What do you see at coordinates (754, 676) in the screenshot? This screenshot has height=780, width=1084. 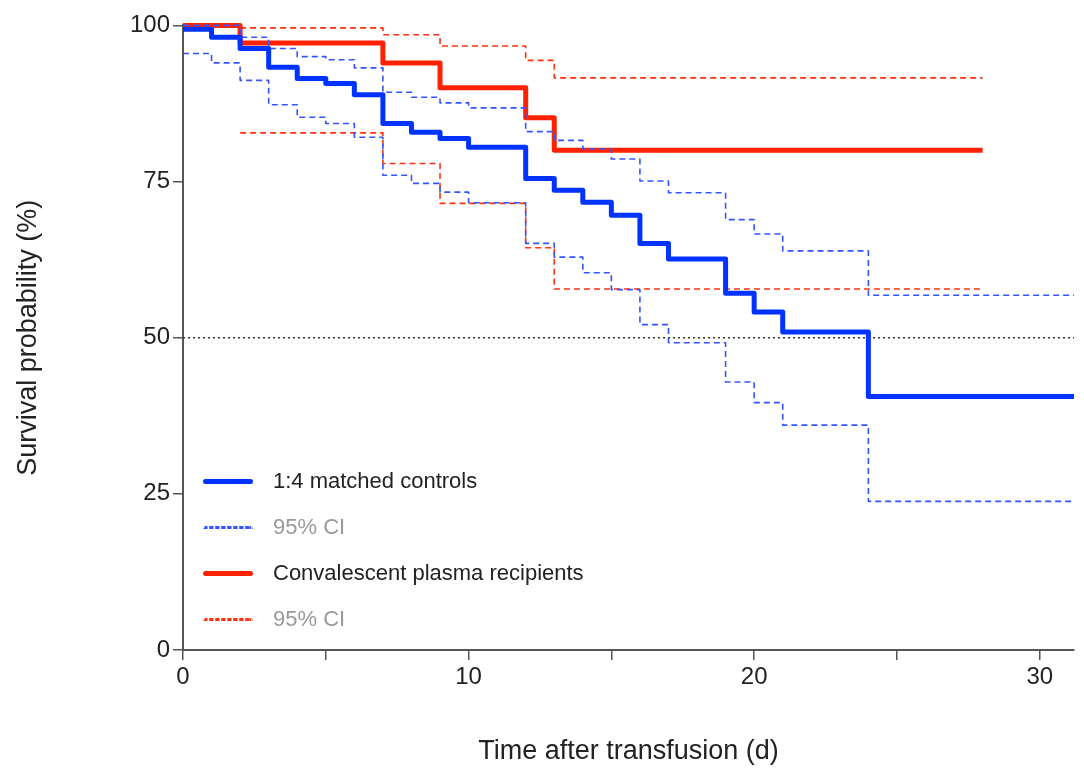 I see `x-tick-label: 20` at bounding box center [754, 676].